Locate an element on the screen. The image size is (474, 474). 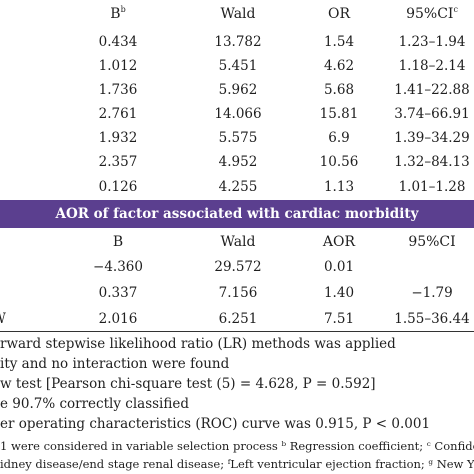
b-value: 1.012 is located at coordinates (118, 66).